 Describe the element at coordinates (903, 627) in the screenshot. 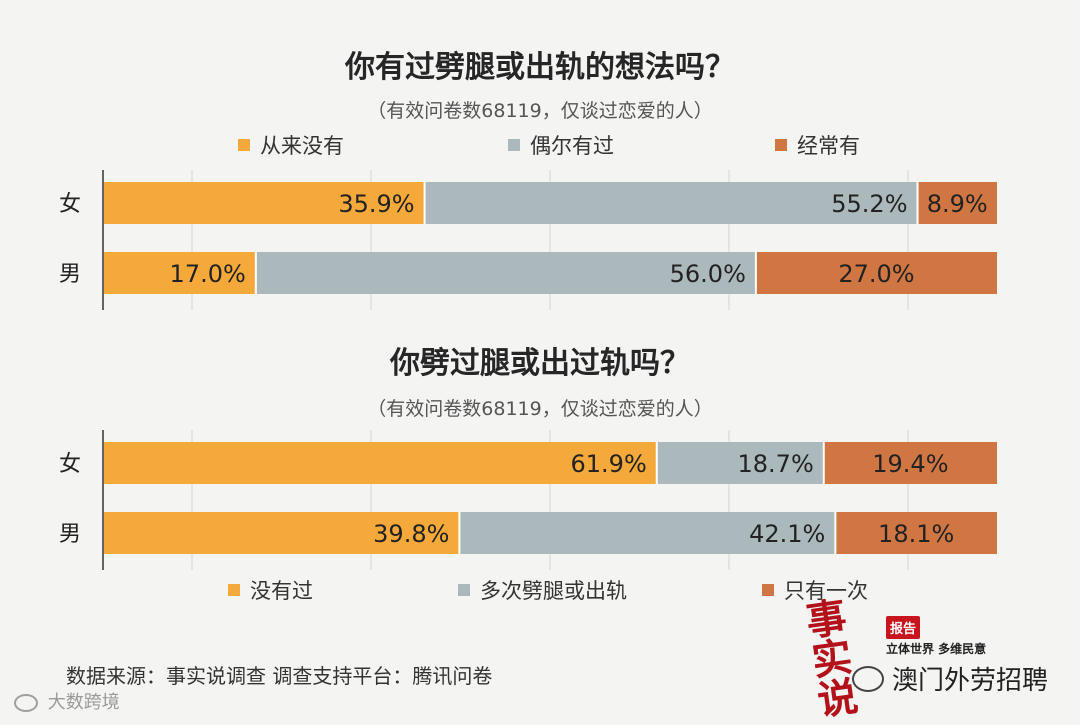

I see `report-badge: 报告` at that location.